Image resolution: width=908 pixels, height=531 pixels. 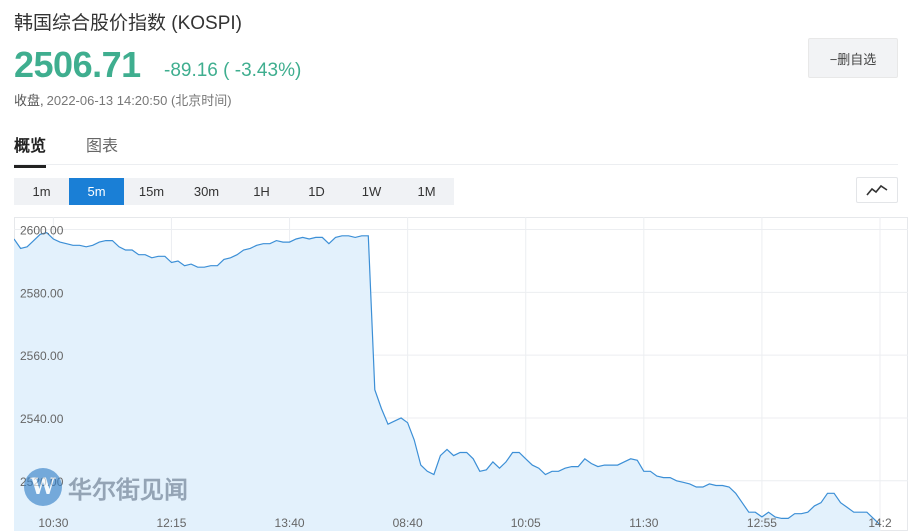 I want to click on period-selector: 1m 5m 15m 30m 1H 1D 1W 1M, so click(x=234, y=191).